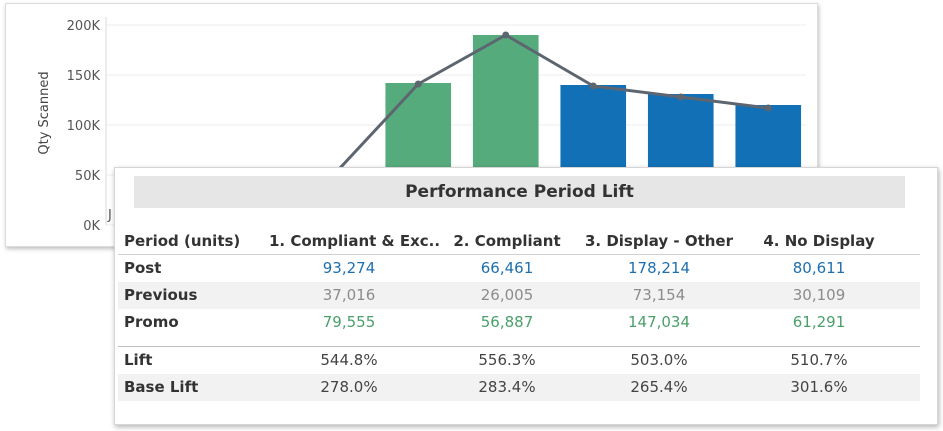 The height and width of the screenshot is (431, 943). I want to click on table-cell: 503.0%, so click(659, 360).